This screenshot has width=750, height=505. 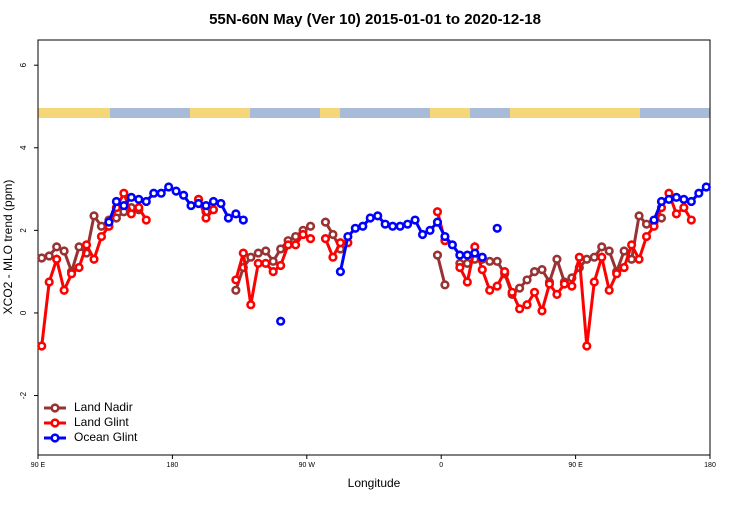 I want to click on legend-marker, so click(x=55, y=438).